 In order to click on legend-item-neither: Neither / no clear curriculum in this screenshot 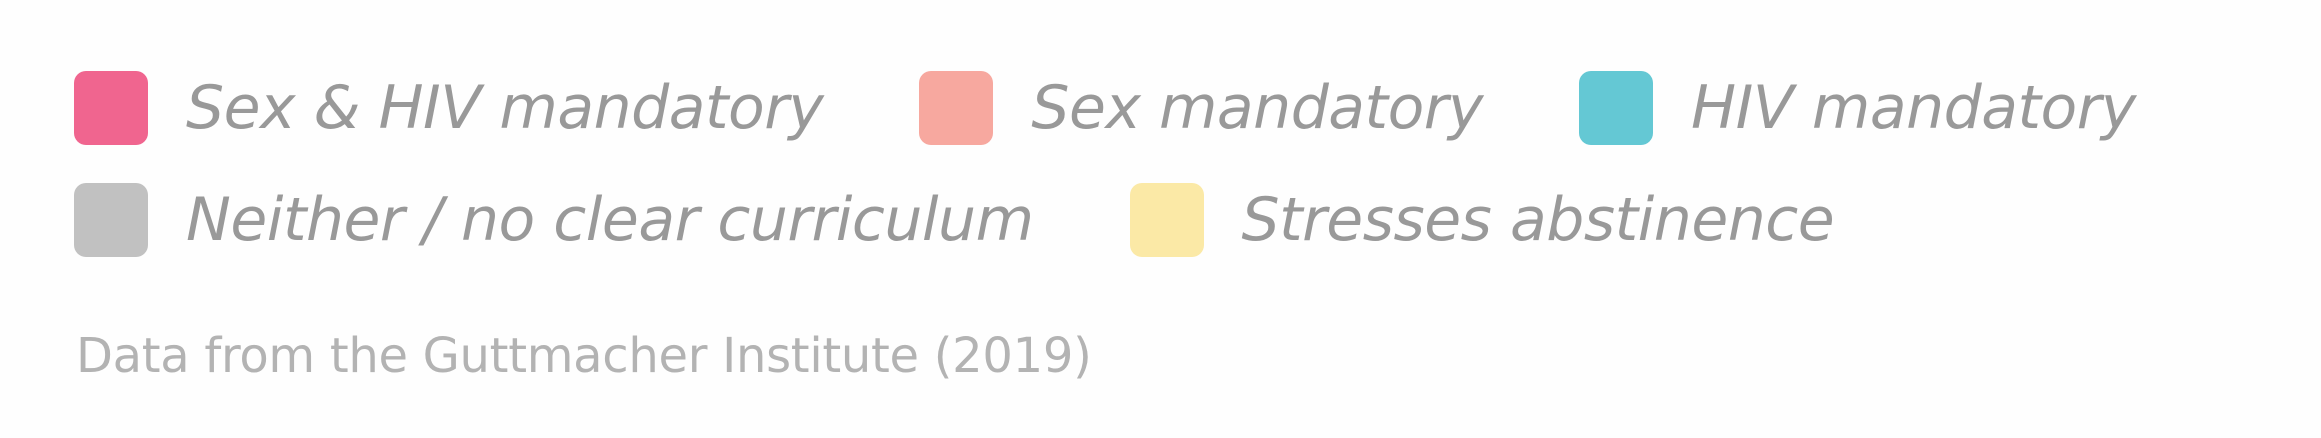, I will do `click(554, 220)`.